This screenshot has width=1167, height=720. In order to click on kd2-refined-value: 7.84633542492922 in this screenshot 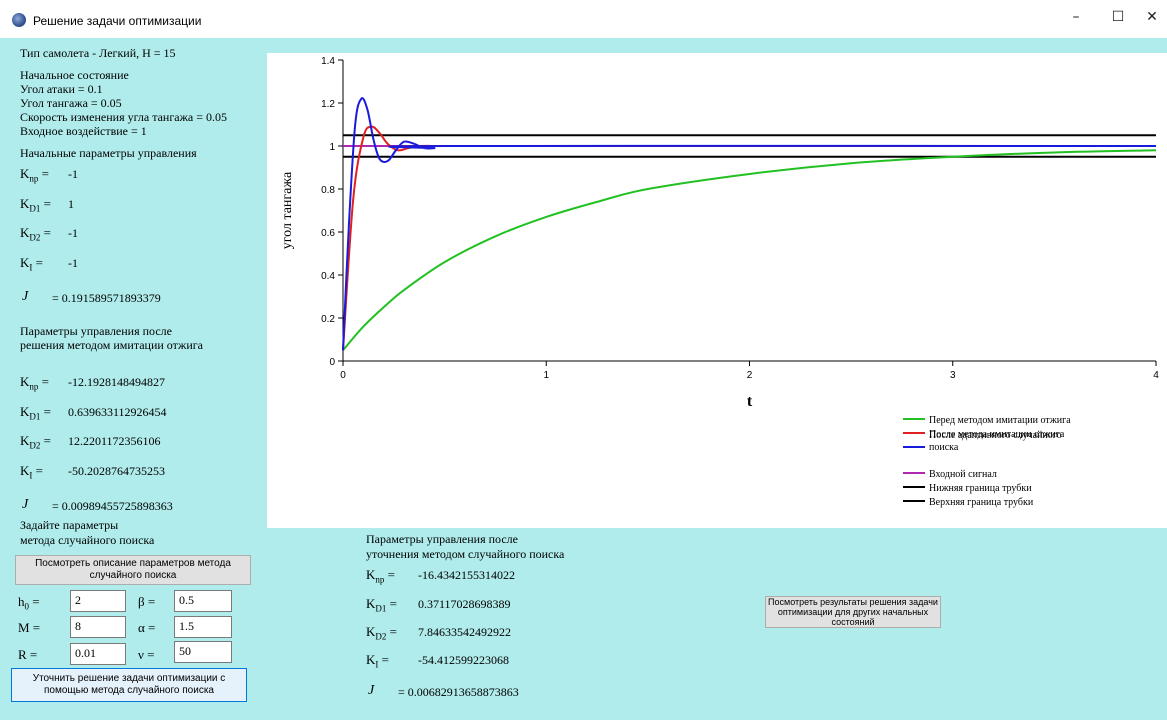, I will do `click(464, 632)`.